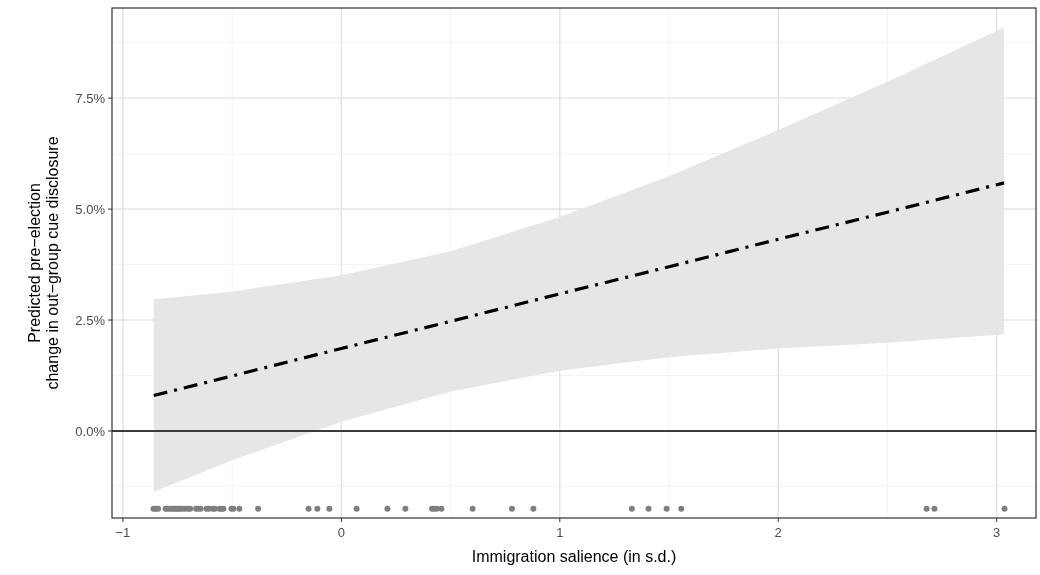 Image resolution: width=1040 pixels, height=575 pixels. Describe the element at coordinates (997, 532) in the screenshot. I see `x-tick-label: 3` at that location.